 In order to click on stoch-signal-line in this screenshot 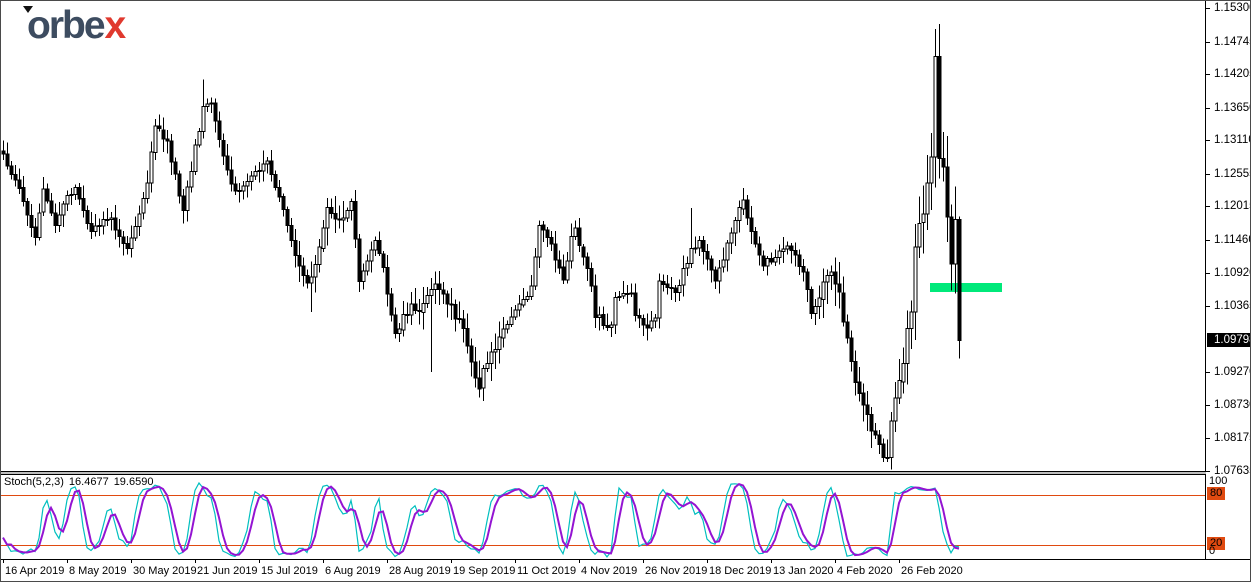, I will do `click(481, 519)`.